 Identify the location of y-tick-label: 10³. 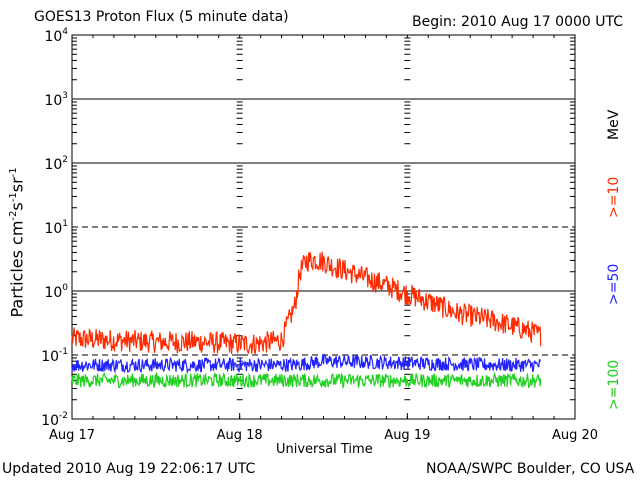
(56, 100).